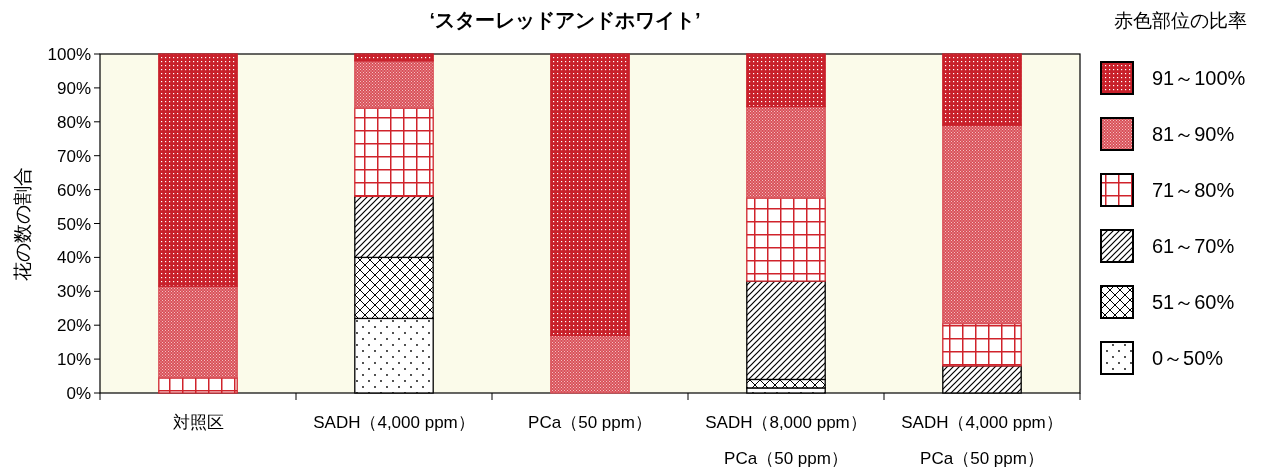 Image resolution: width=1274 pixels, height=470 pixels. What do you see at coordinates (73, 122) in the screenshot?
I see `y-tick-label: 80%` at bounding box center [73, 122].